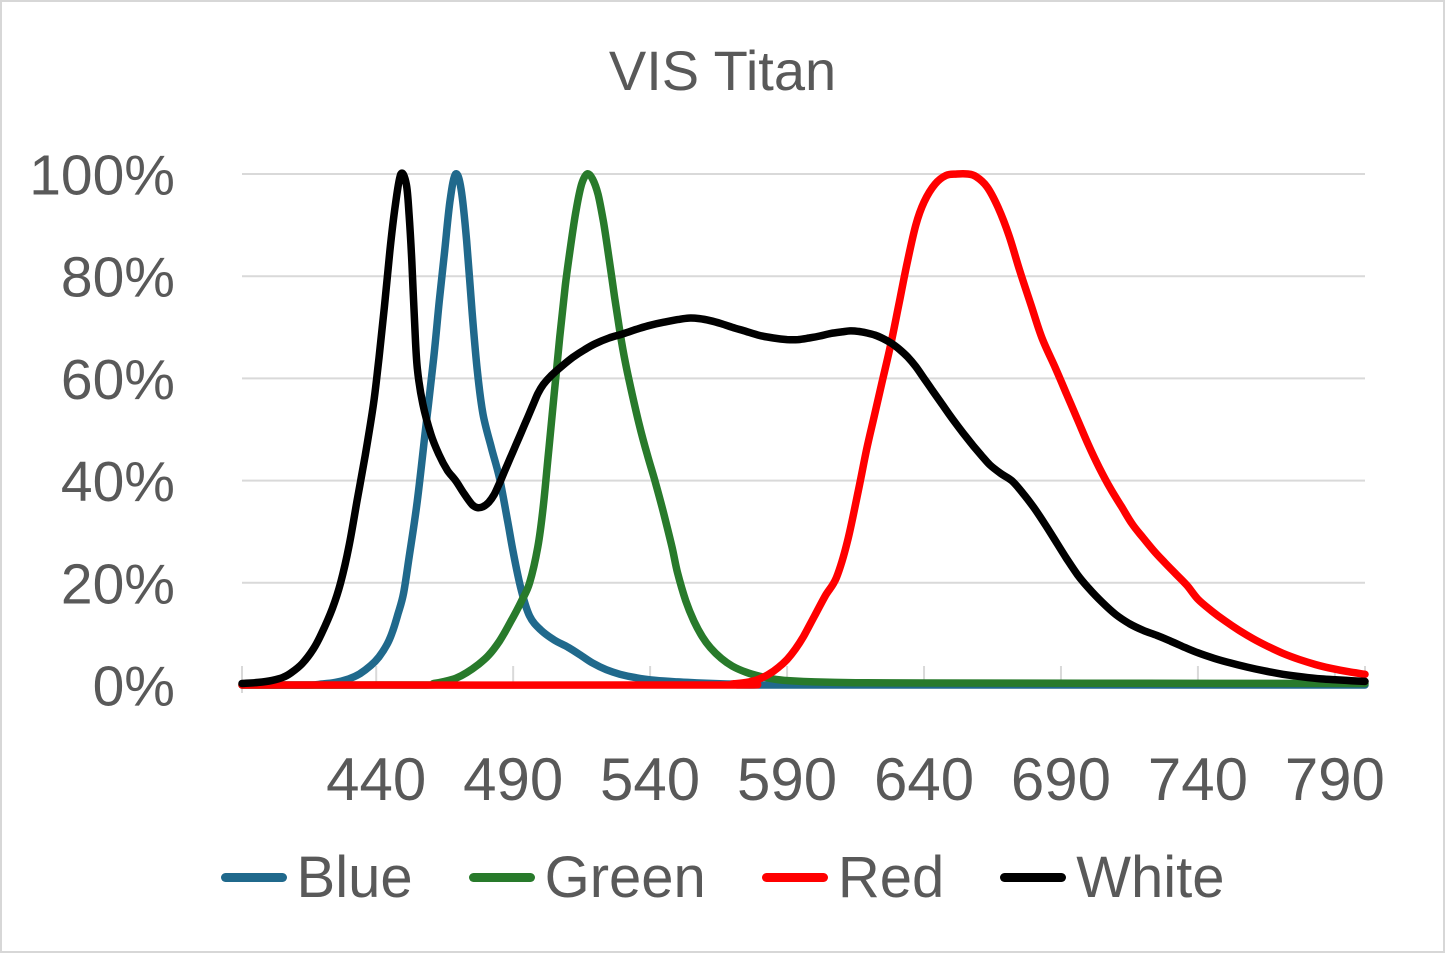 This screenshot has width=1445, height=953. Describe the element at coordinates (891, 877) in the screenshot. I see `legend-label-red: Red` at that location.